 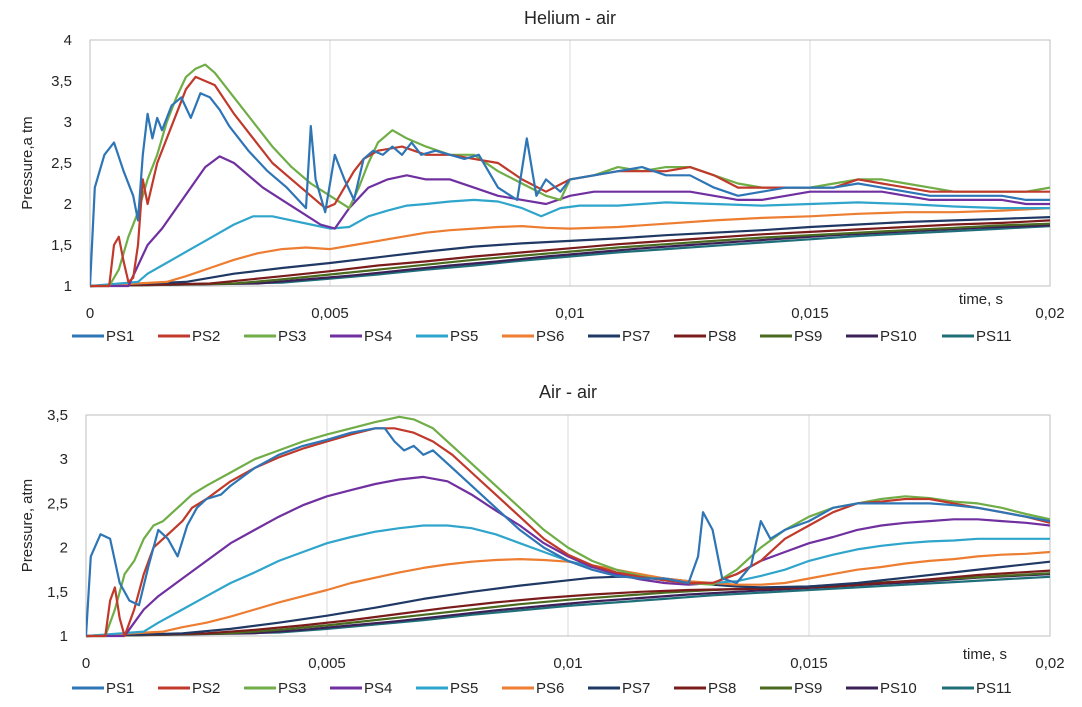 I want to click on y-axis-label: Pressure, atm, so click(x=27, y=525).